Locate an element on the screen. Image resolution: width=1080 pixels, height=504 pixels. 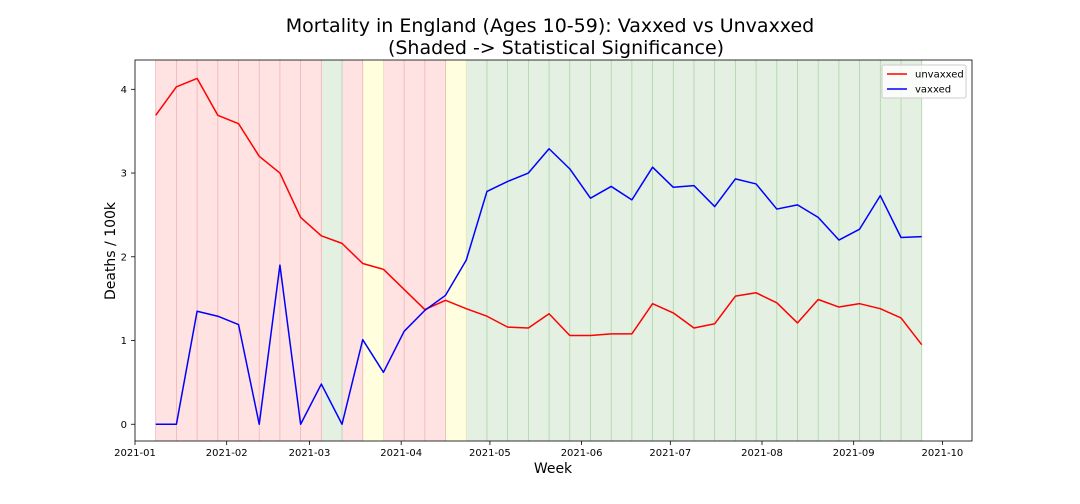
y-tick-label: 2 is located at coordinates (124, 257).